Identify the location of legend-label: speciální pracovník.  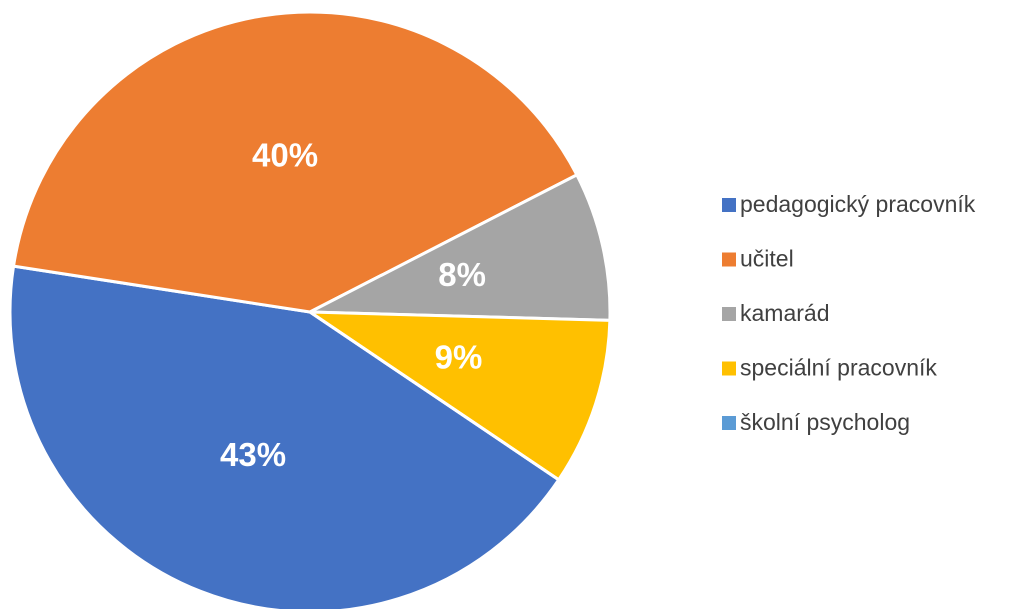
(838, 368).